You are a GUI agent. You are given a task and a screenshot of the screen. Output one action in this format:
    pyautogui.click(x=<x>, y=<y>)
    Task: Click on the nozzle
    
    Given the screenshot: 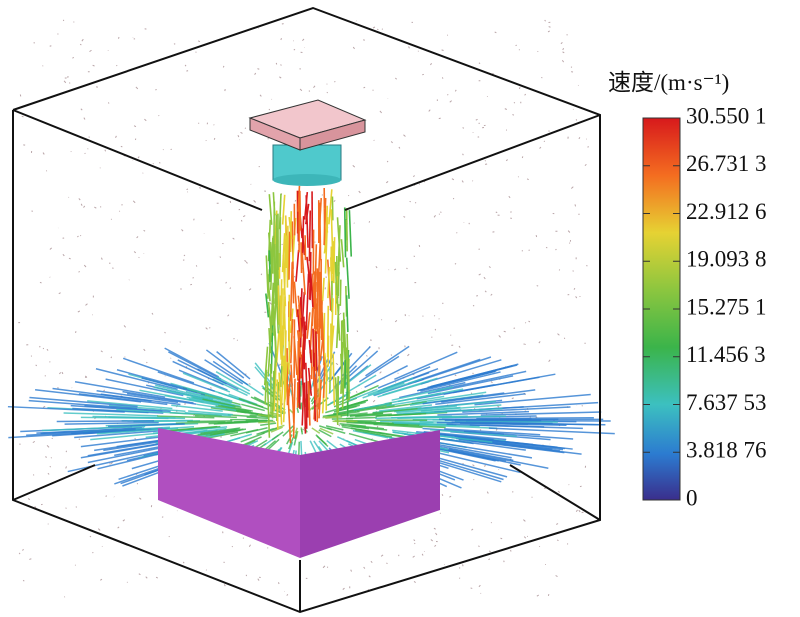 What is the action you would take?
    pyautogui.click(x=307, y=142)
    